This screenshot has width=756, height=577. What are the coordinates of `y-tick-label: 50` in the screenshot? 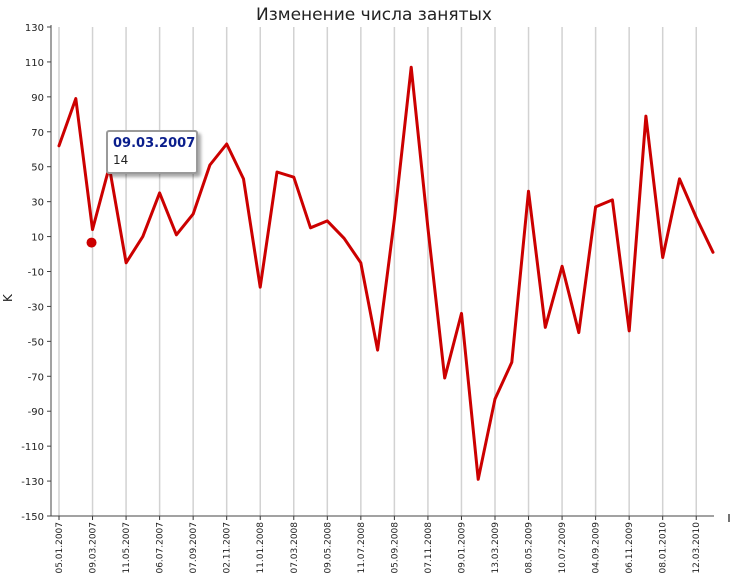 It's located at (37, 168).